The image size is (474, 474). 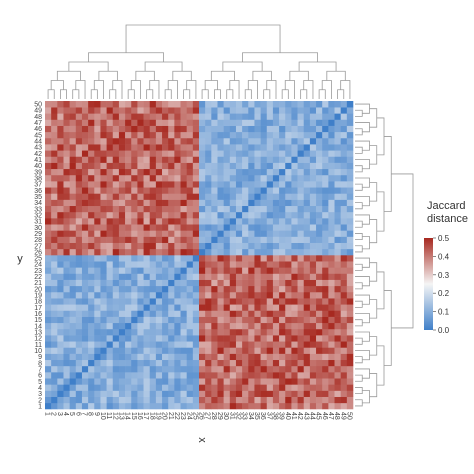 What do you see at coordinates (244, 416) in the screenshot?
I see `x-tick-label: 33` at bounding box center [244, 416].